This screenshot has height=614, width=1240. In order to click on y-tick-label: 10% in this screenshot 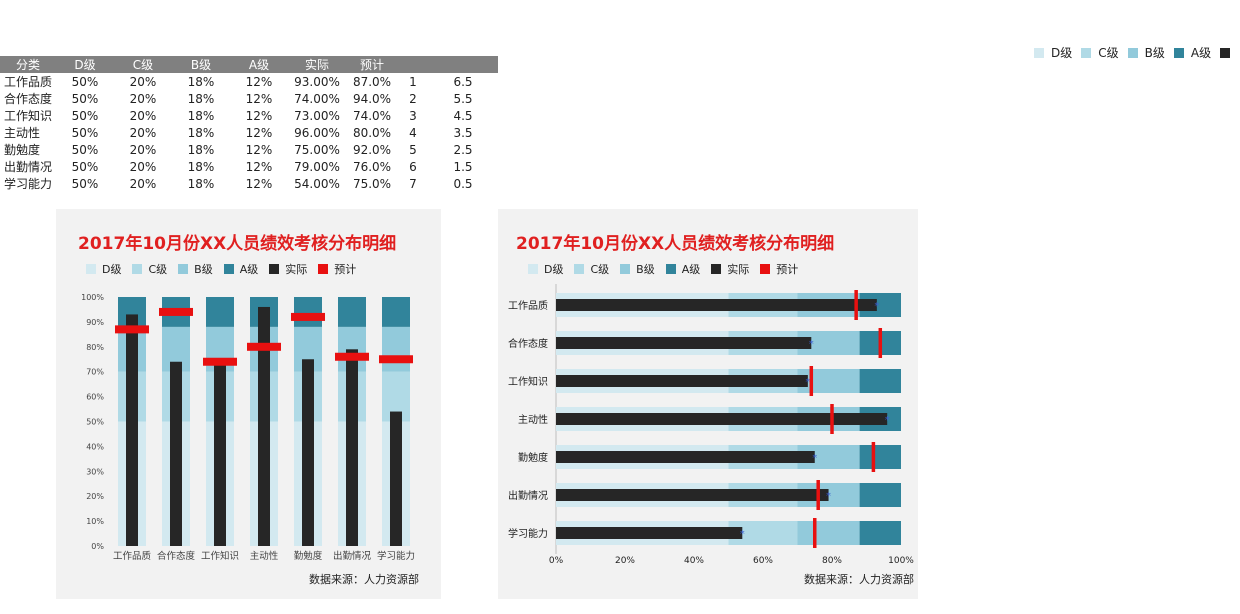, I will do `click(95, 521)`.